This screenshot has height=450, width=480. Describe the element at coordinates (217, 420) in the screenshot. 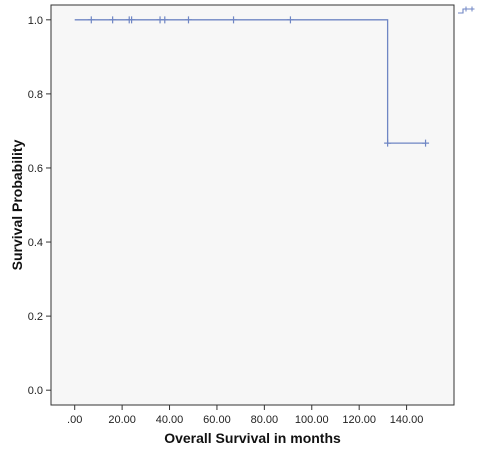

I see `x-tick-label: 60.00` at that location.